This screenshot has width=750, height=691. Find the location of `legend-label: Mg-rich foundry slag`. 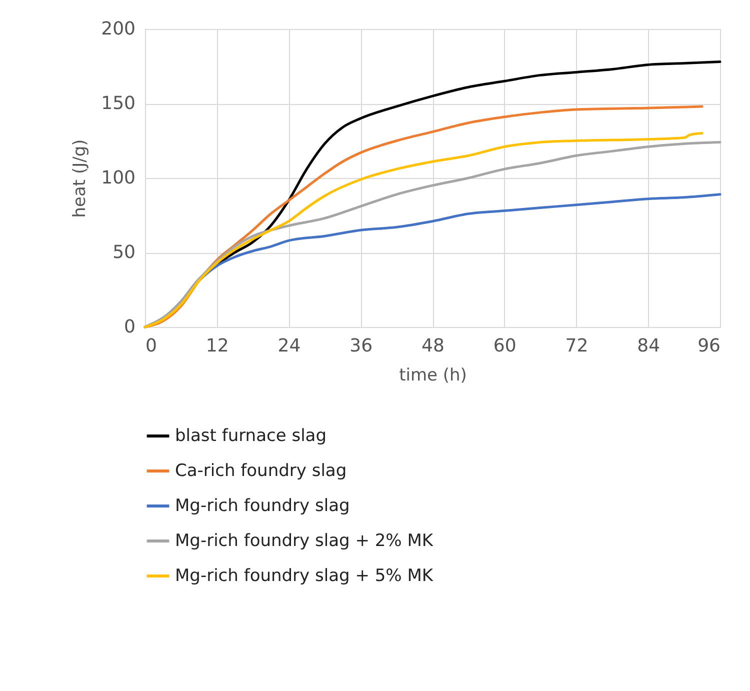

legend-label: Mg-rich foundry slag is located at coordinates (262, 506).